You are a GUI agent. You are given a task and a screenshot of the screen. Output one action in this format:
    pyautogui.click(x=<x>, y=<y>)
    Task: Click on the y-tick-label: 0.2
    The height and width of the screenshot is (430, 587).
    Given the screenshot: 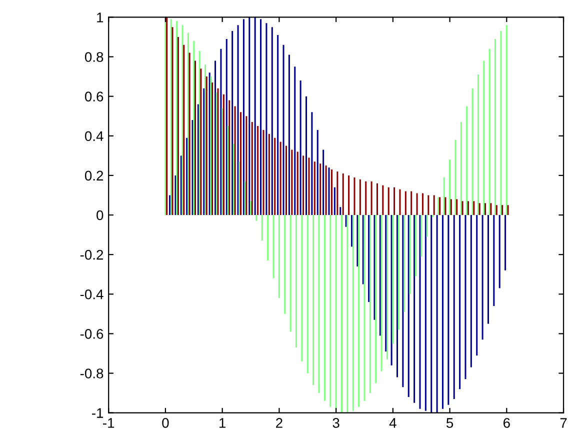 What is the action you would take?
    pyautogui.click(x=94, y=175)
    